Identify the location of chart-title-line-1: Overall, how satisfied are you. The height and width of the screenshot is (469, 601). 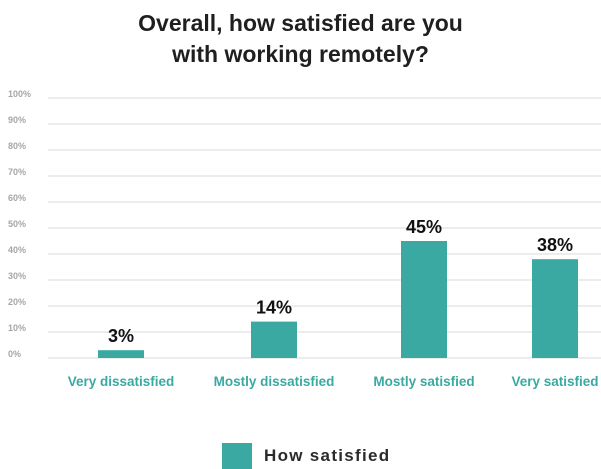
(300, 23).